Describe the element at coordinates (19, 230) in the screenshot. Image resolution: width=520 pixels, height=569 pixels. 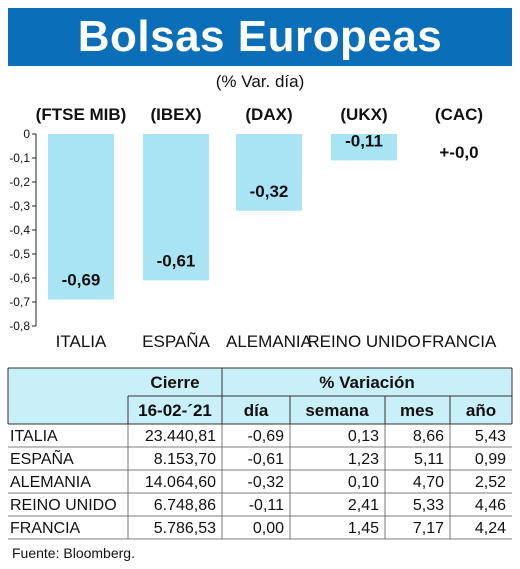
I see `y-tick-label: -0,4` at that location.